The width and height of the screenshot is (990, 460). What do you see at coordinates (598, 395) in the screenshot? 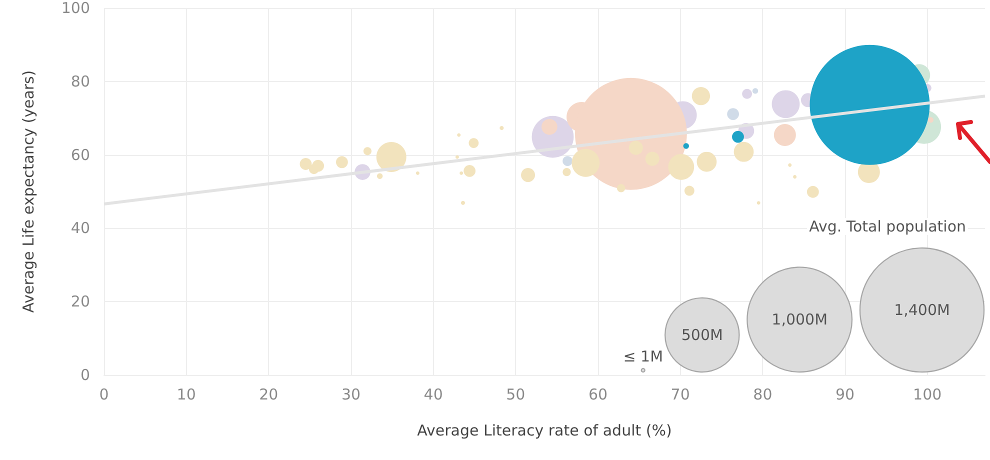
I see `x-tick-label: 60` at bounding box center [598, 395].